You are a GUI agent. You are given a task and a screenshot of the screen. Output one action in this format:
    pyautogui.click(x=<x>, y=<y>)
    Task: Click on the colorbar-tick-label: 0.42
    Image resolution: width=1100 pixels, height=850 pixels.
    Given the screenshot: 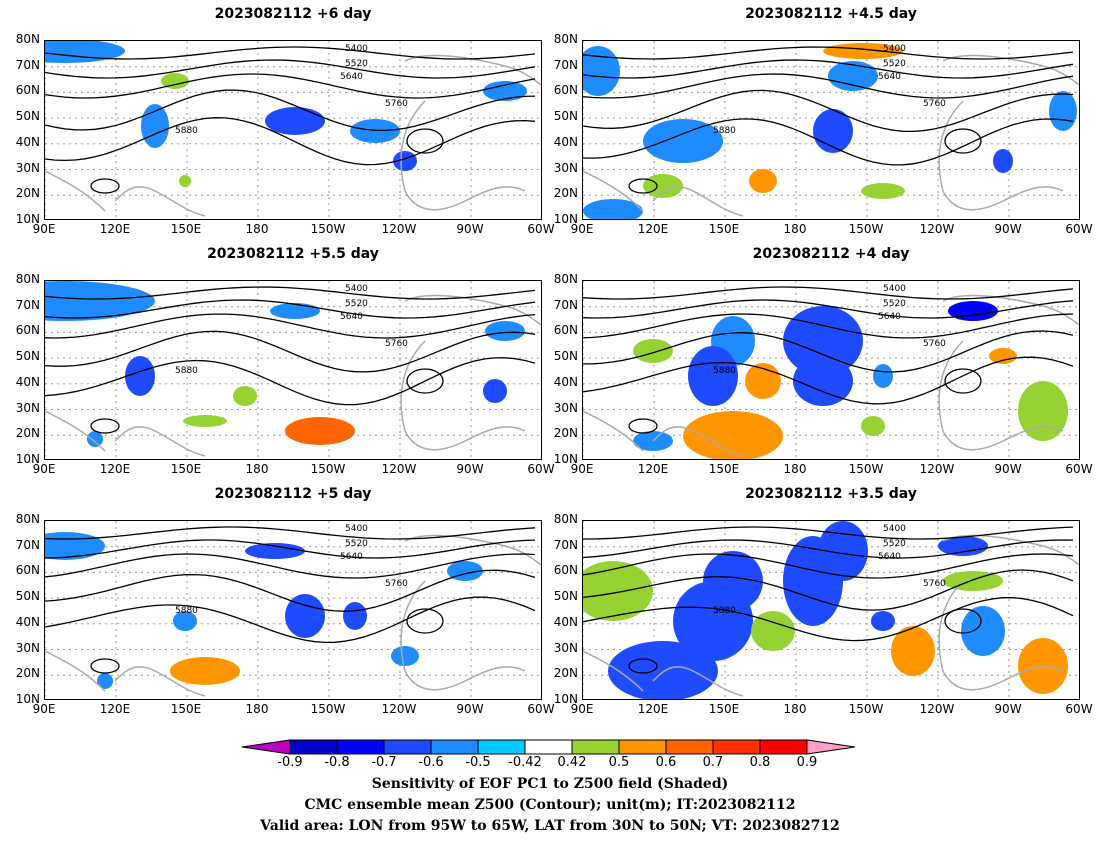 What is the action you would take?
    pyautogui.click(x=572, y=762)
    